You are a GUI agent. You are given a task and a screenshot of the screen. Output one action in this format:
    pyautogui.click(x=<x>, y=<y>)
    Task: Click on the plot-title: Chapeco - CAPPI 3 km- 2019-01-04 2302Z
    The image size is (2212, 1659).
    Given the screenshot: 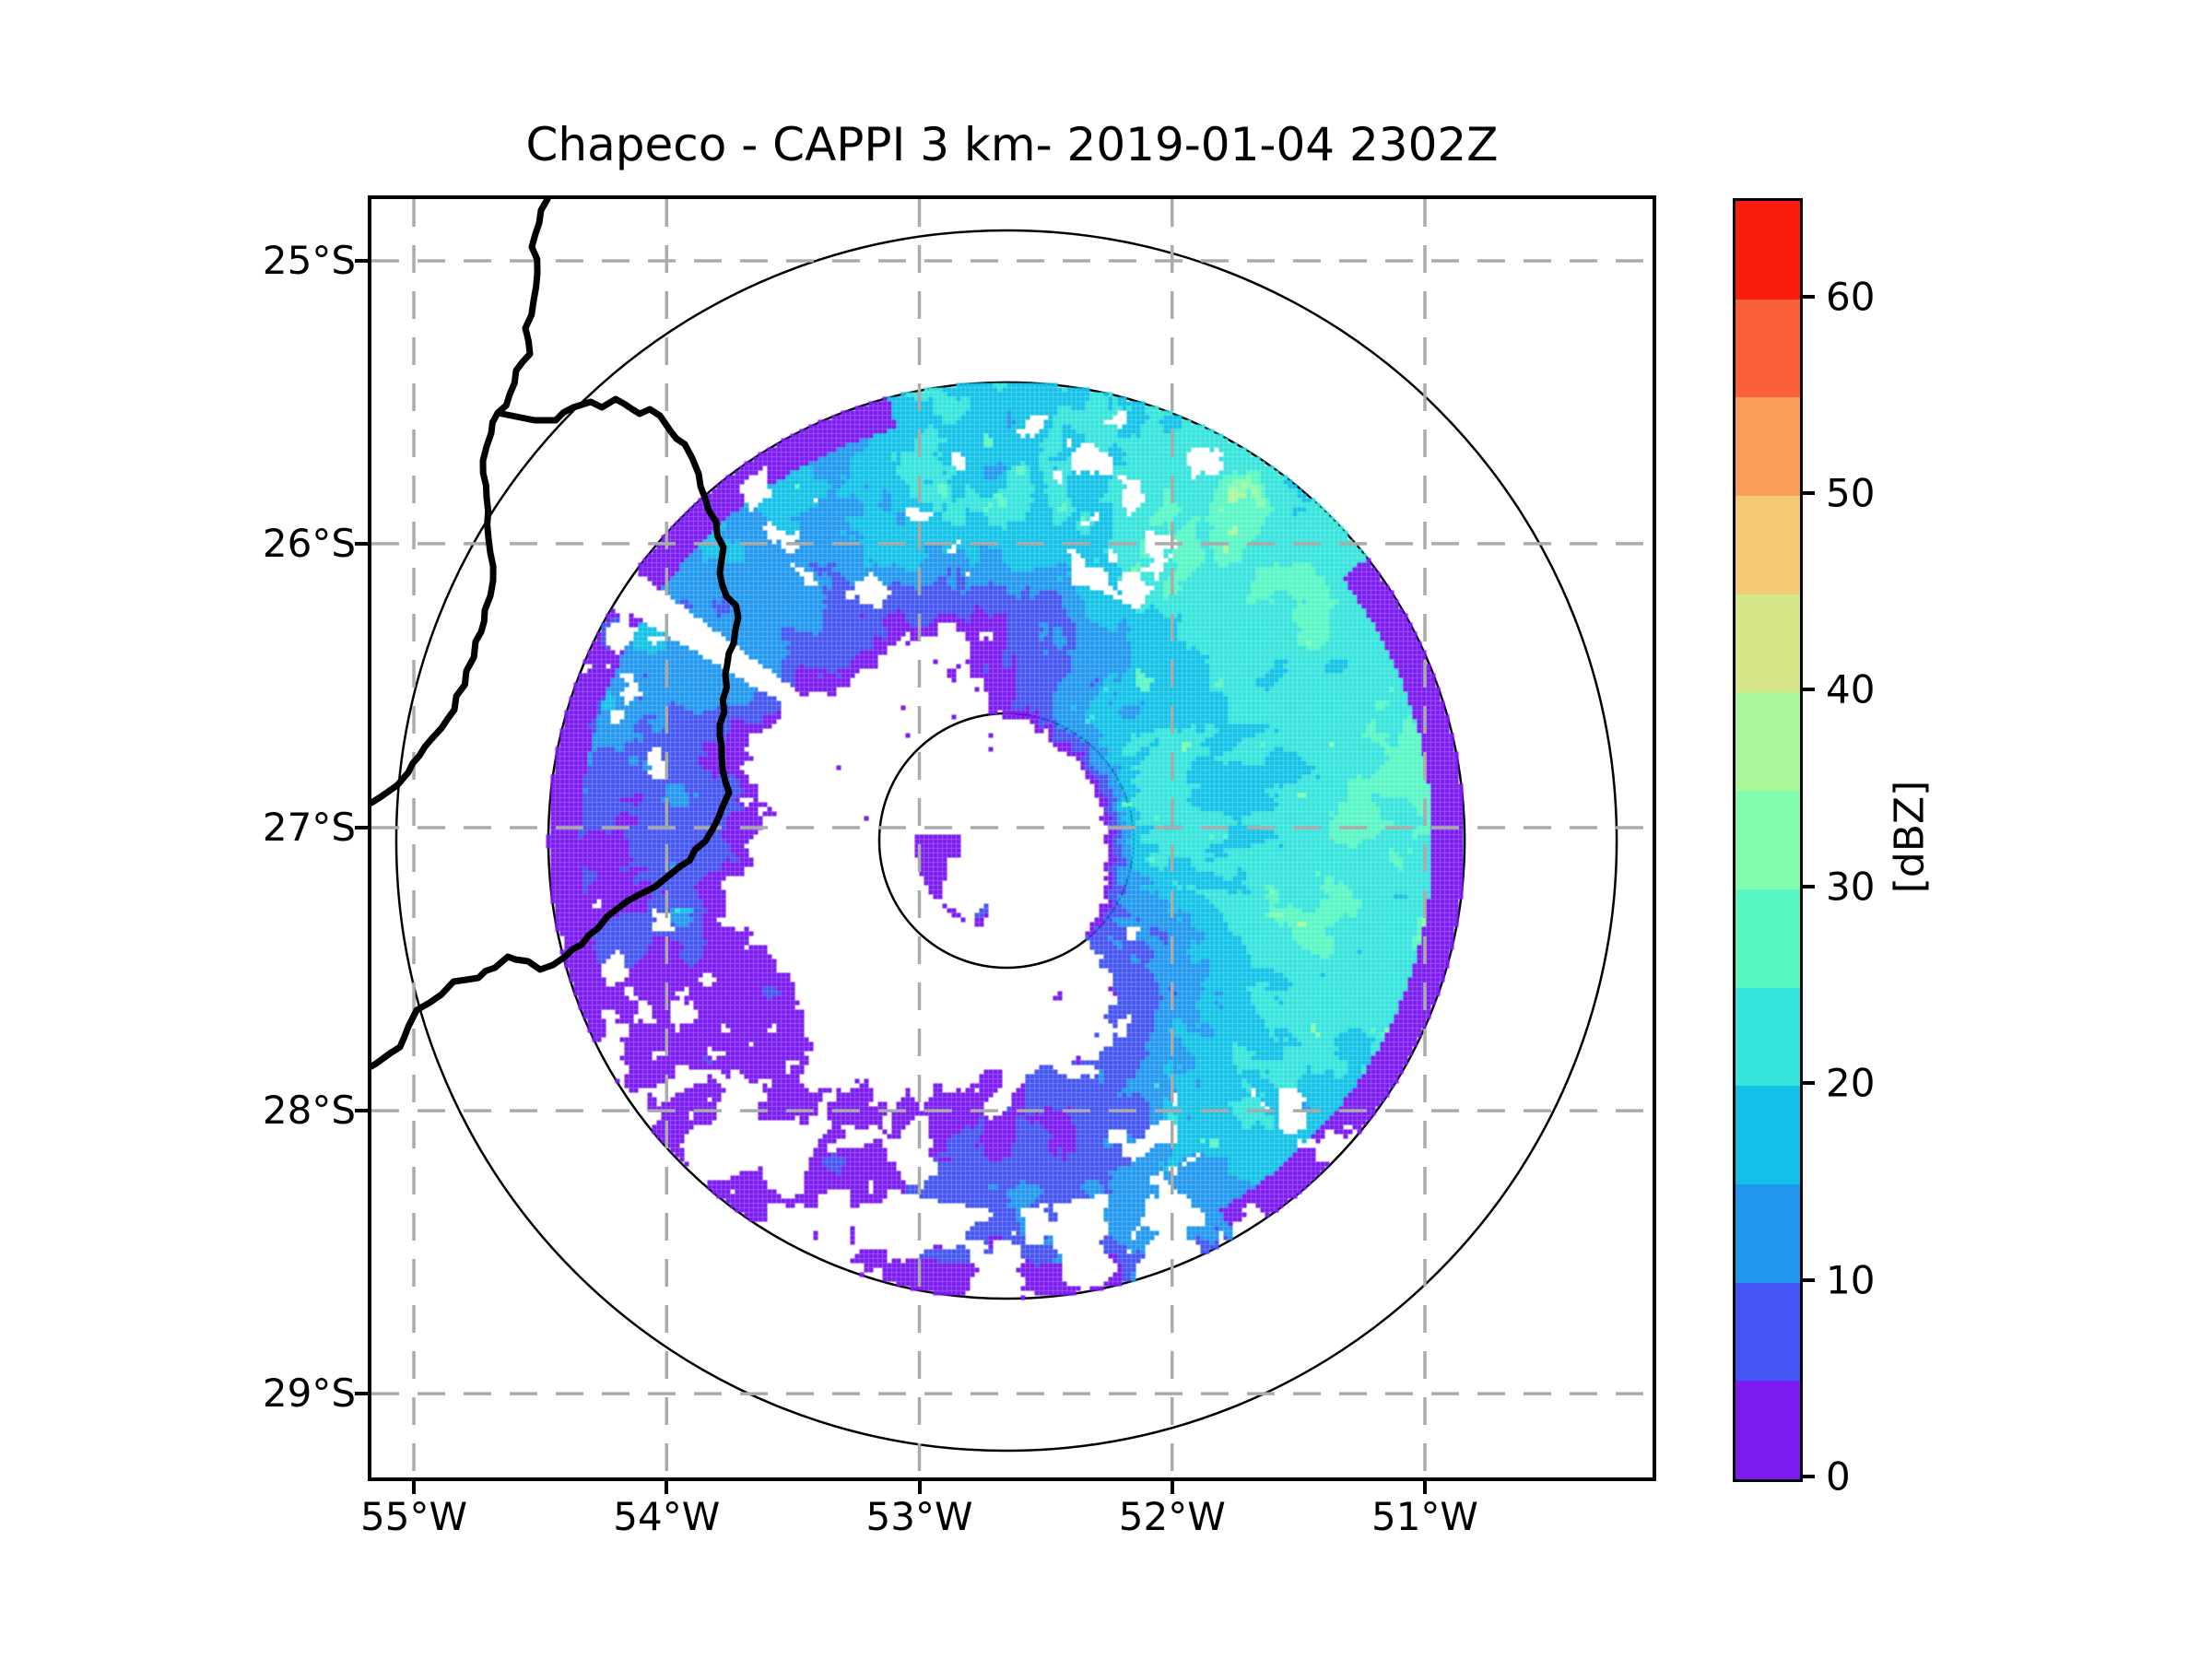 What is the action you would take?
    pyautogui.click(x=1012, y=144)
    